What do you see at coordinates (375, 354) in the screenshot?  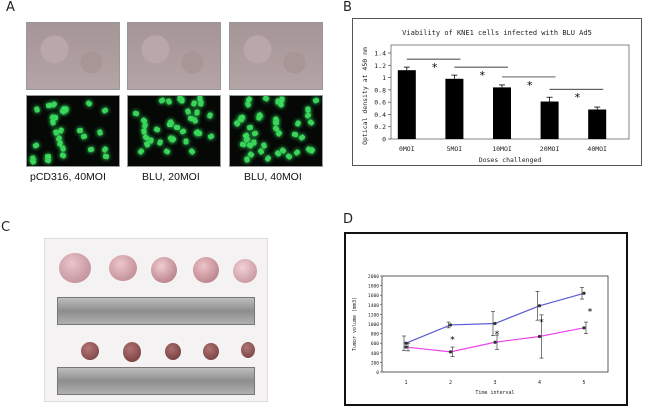 I see `y-tick-label: 400` at bounding box center [375, 354].